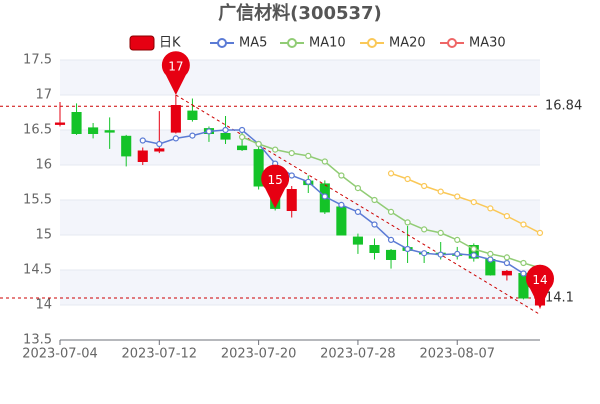 Image resolution: width=600 pixels, height=404 pixels. What do you see at coordinates (37, 200) in the screenshot?
I see `y-tick-label: 15.5` at bounding box center [37, 200].